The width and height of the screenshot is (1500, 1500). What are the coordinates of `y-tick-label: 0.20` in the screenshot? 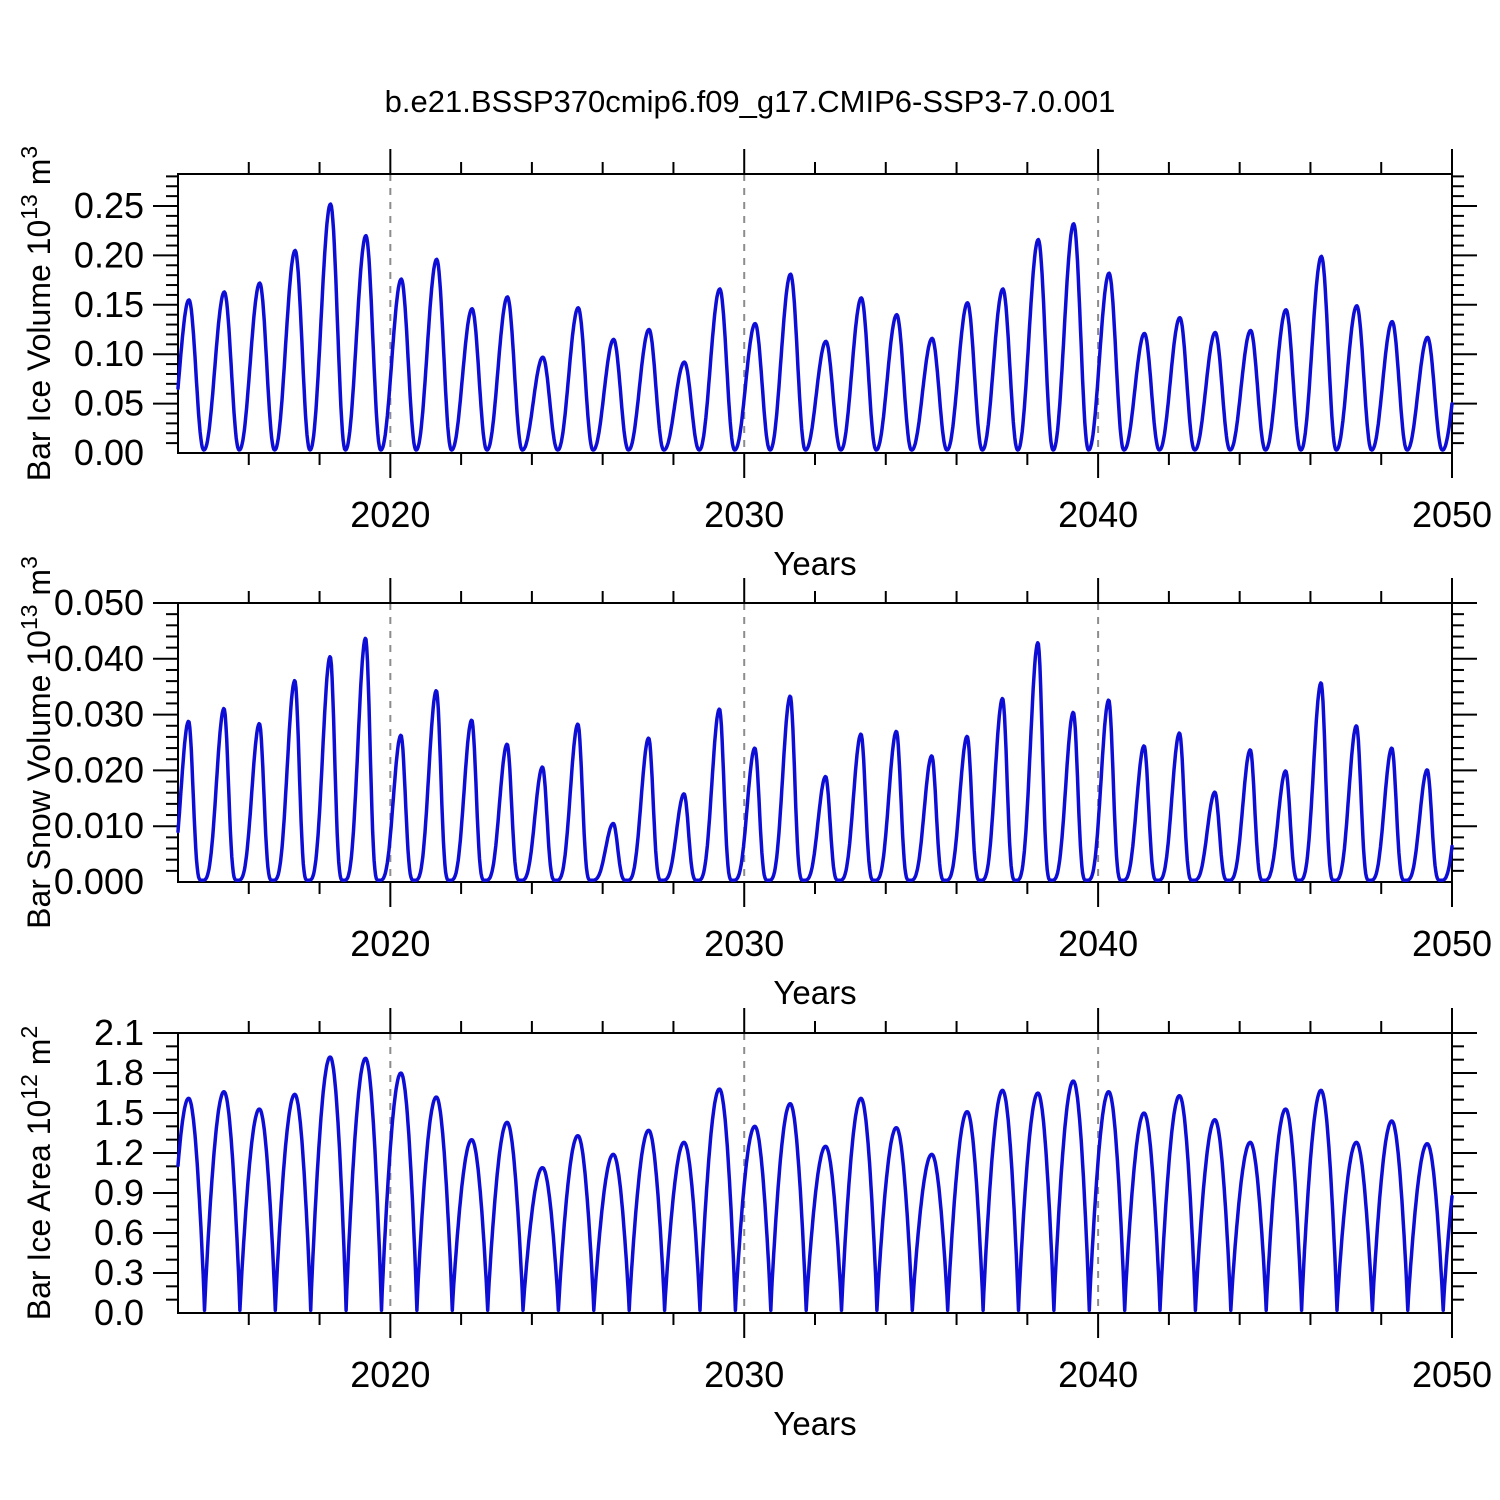 It's located at (109, 254).